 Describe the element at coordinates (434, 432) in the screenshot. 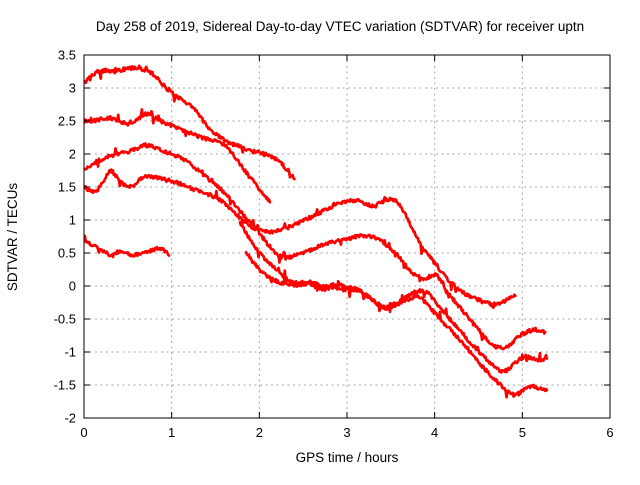

I see `x-tick-label: 4` at that location.